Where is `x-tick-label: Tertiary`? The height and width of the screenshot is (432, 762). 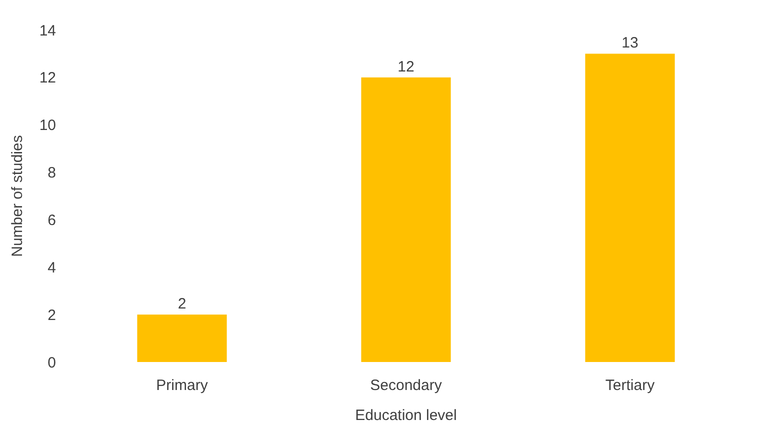
x-tick-label: Tertiary is located at coordinates (630, 385).